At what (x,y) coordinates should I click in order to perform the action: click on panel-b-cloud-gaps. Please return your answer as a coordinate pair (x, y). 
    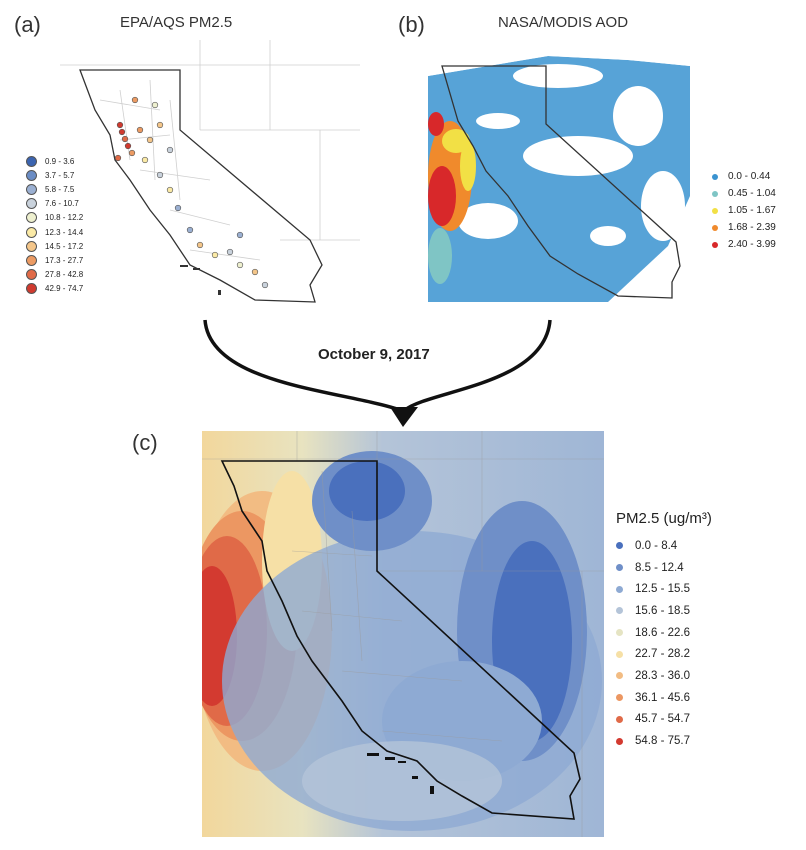
    Looking at the image, I should click on (559, 146).